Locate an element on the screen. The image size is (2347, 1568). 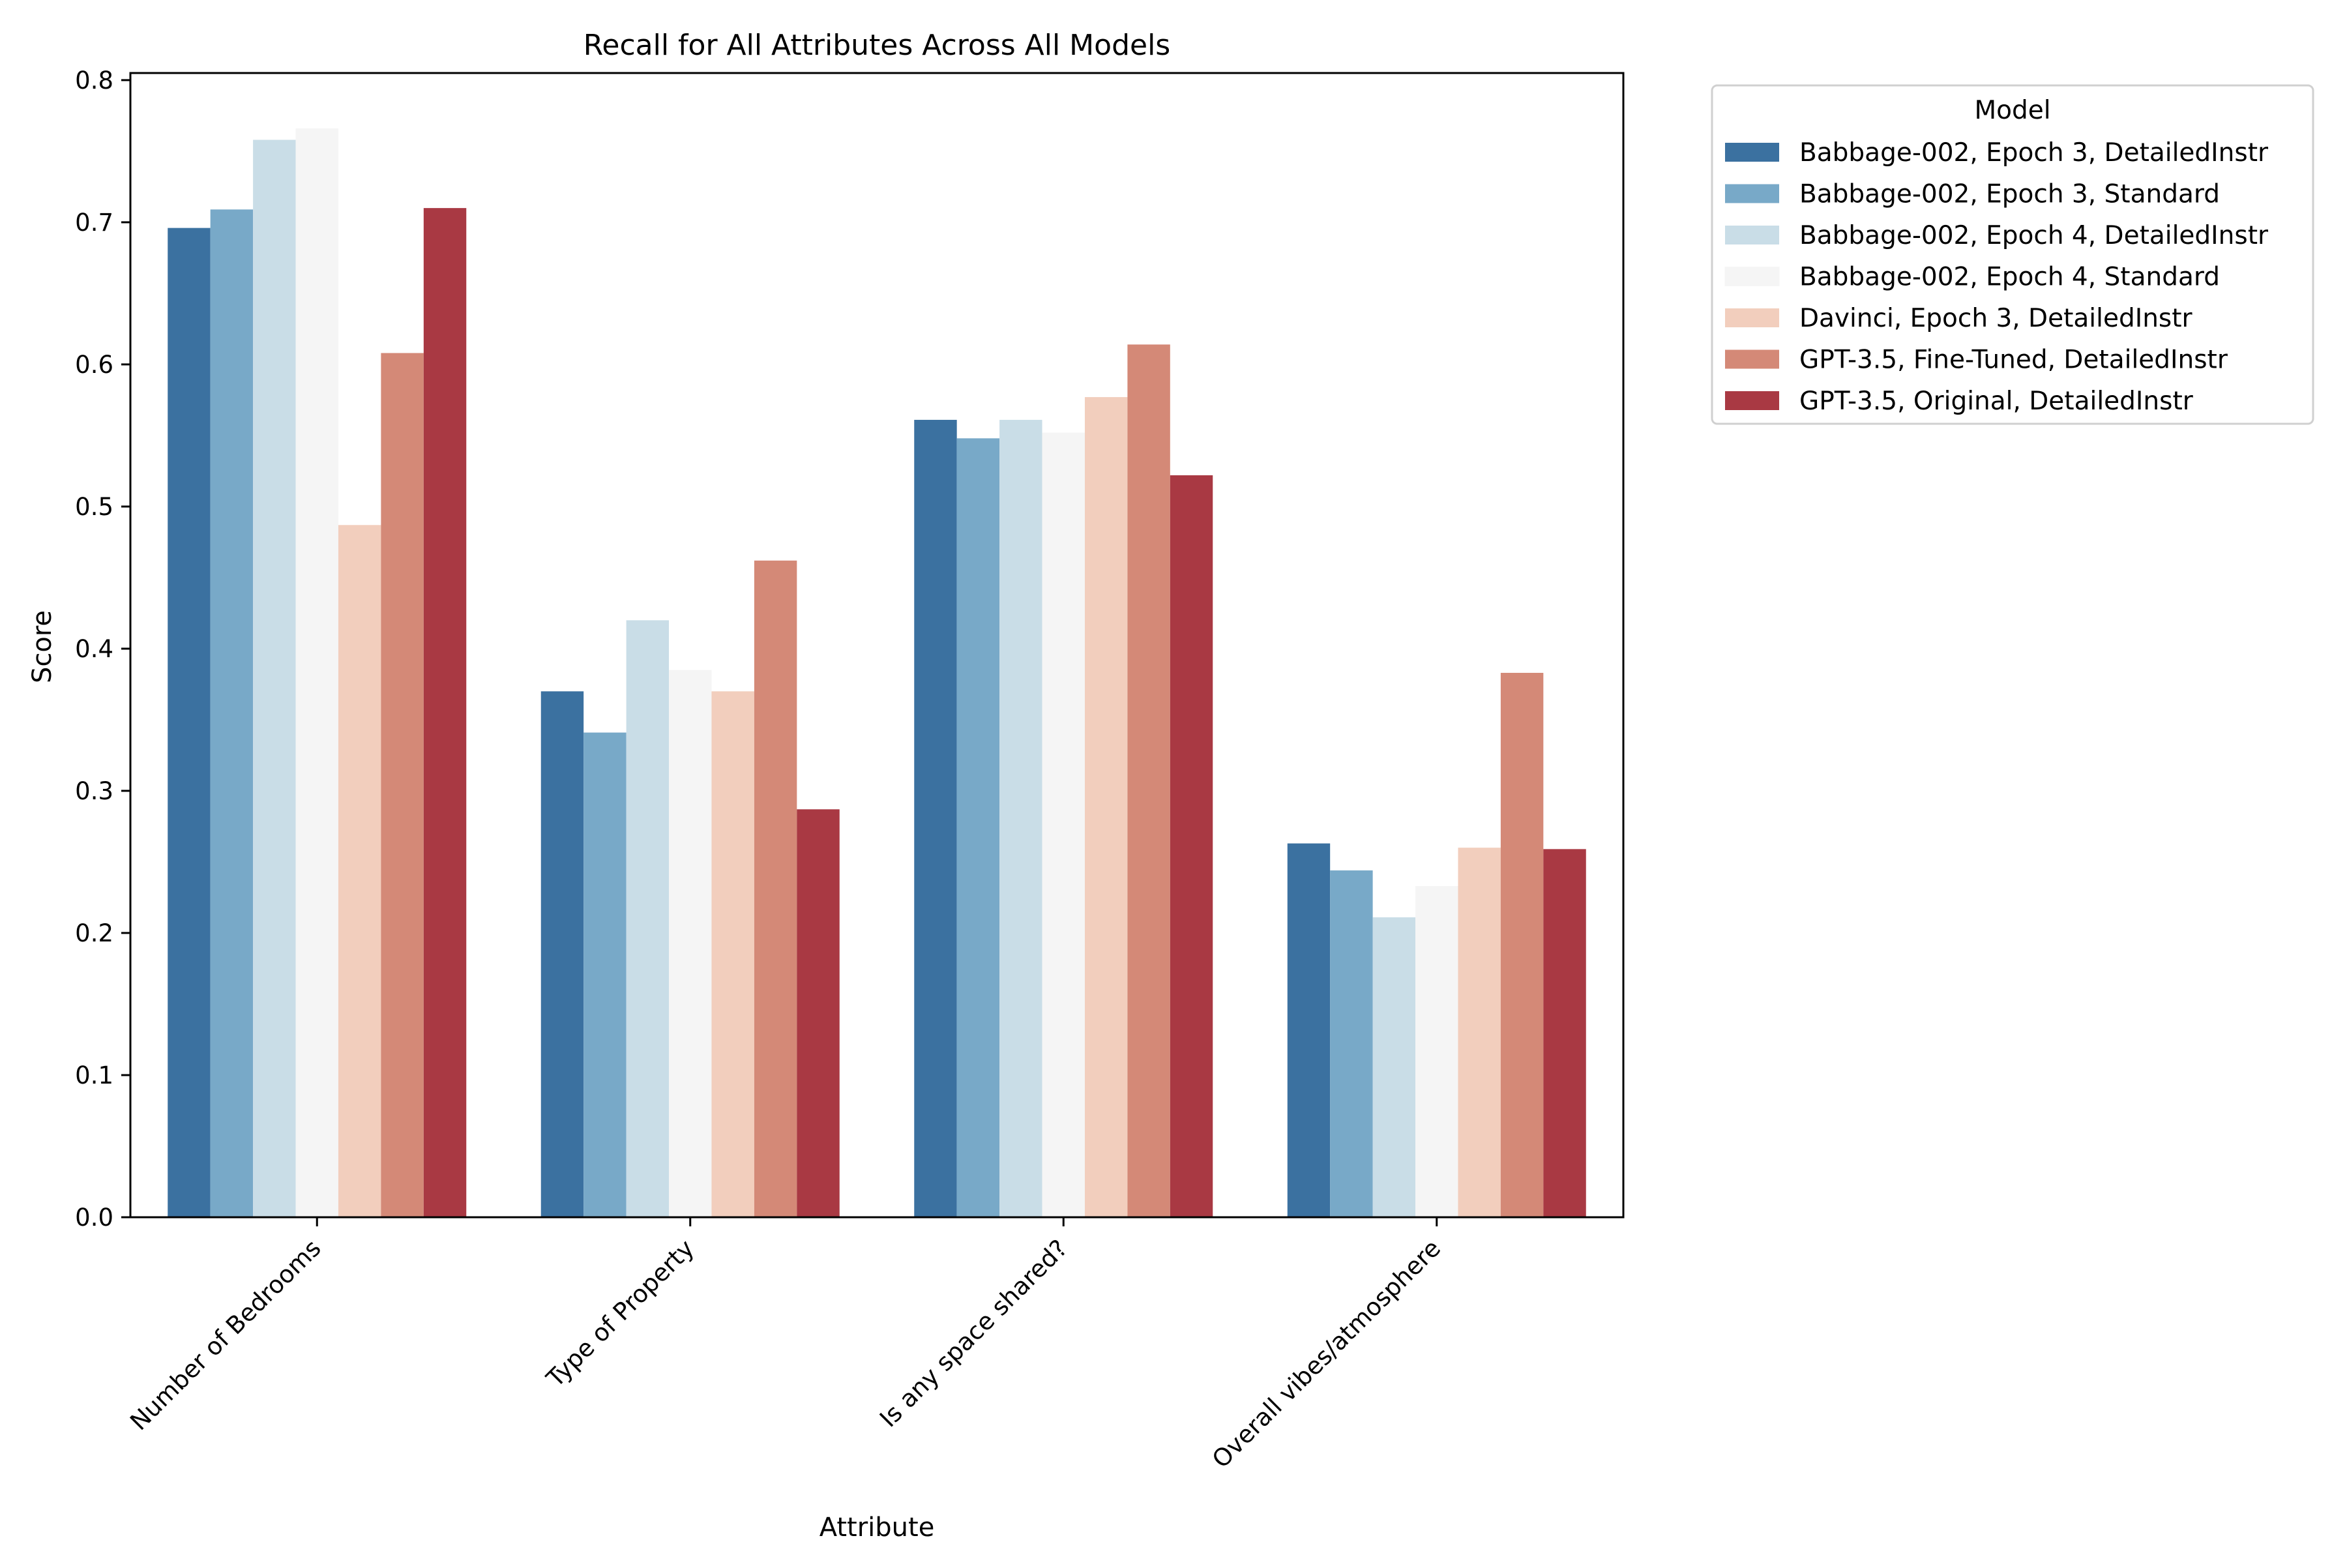
x-axis-label: Attribute is located at coordinates (877, 1528).